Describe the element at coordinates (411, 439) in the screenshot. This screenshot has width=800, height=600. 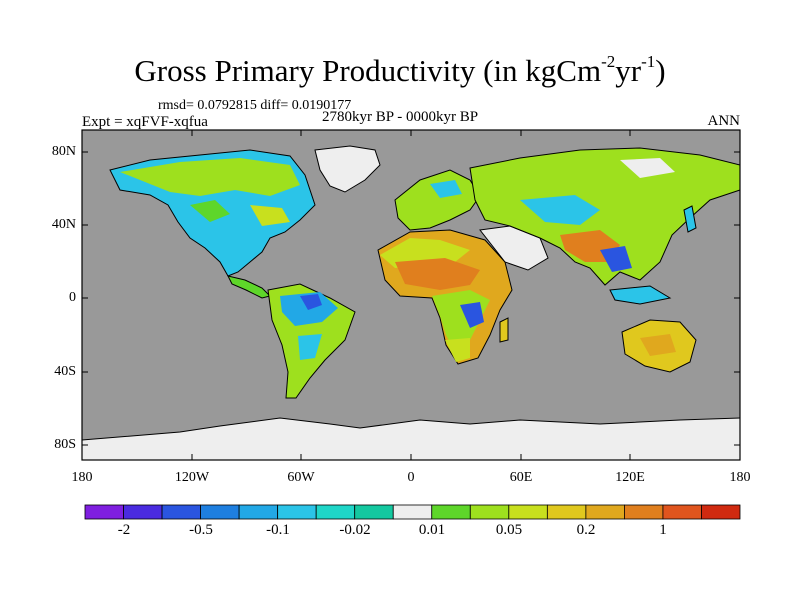
I see `antarctica` at that location.